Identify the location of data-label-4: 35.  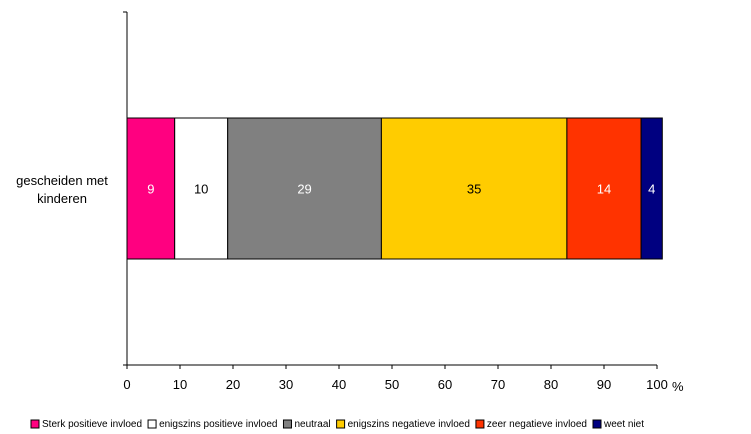
(474, 189).